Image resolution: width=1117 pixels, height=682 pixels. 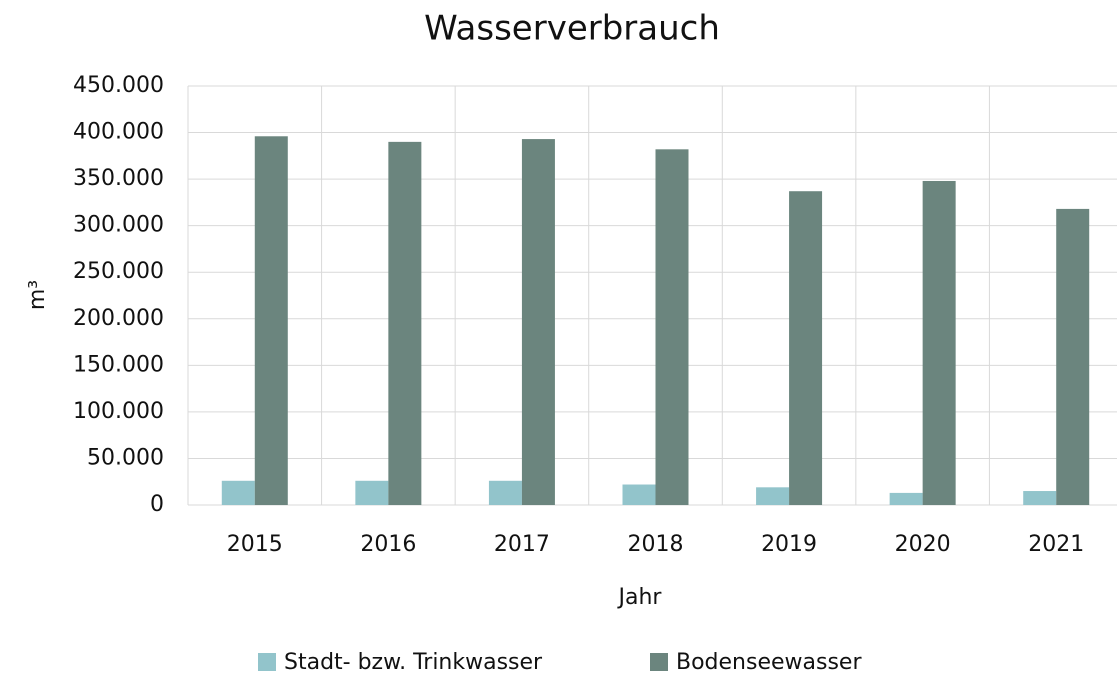 What do you see at coordinates (118, 318) in the screenshot?
I see `y-tick-label: 200.000` at bounding box center [118, 318].